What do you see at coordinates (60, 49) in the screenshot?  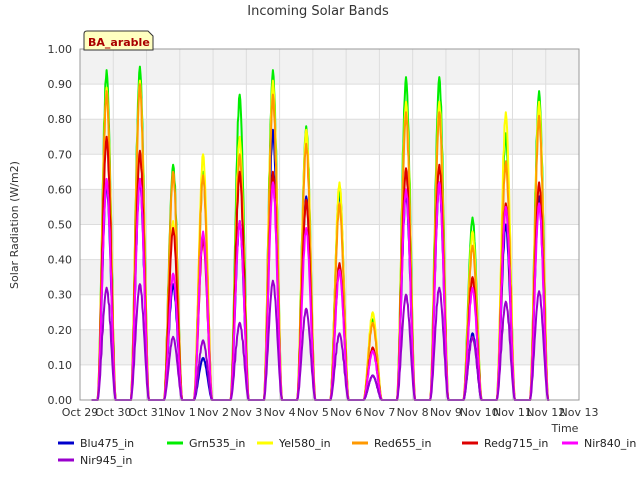 I see `y-tick-label: 1.00` at bounding box center [60, 49].